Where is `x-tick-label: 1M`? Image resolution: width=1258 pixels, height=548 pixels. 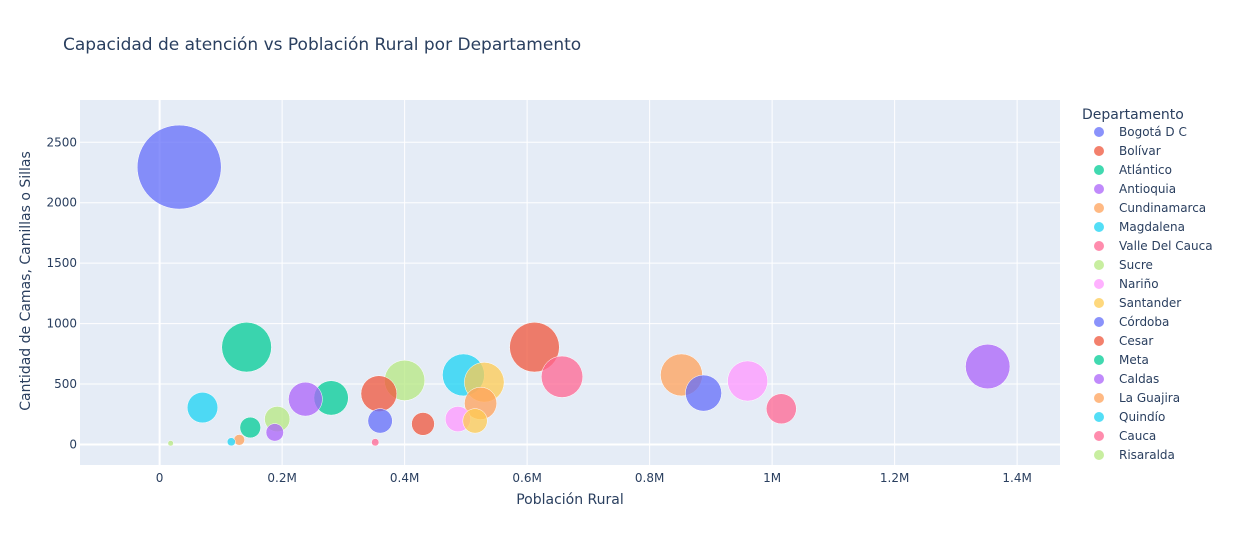 x-tick-label: 1M is located at coordinates (772, 478).